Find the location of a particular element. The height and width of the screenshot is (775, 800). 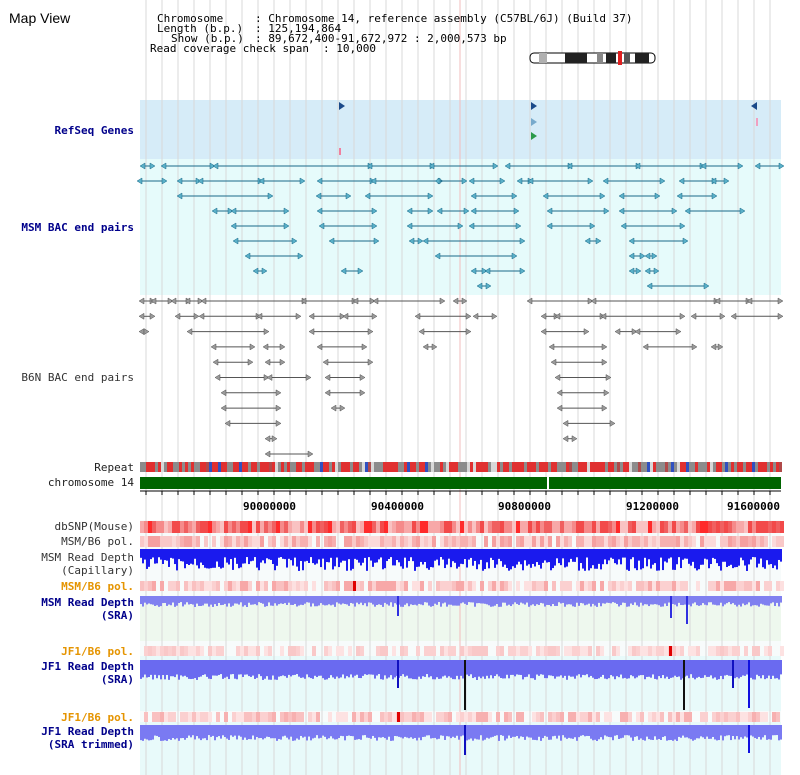

track-label-msm-depth-sra-sub: (SRA) is located at coordinates (117, 615).